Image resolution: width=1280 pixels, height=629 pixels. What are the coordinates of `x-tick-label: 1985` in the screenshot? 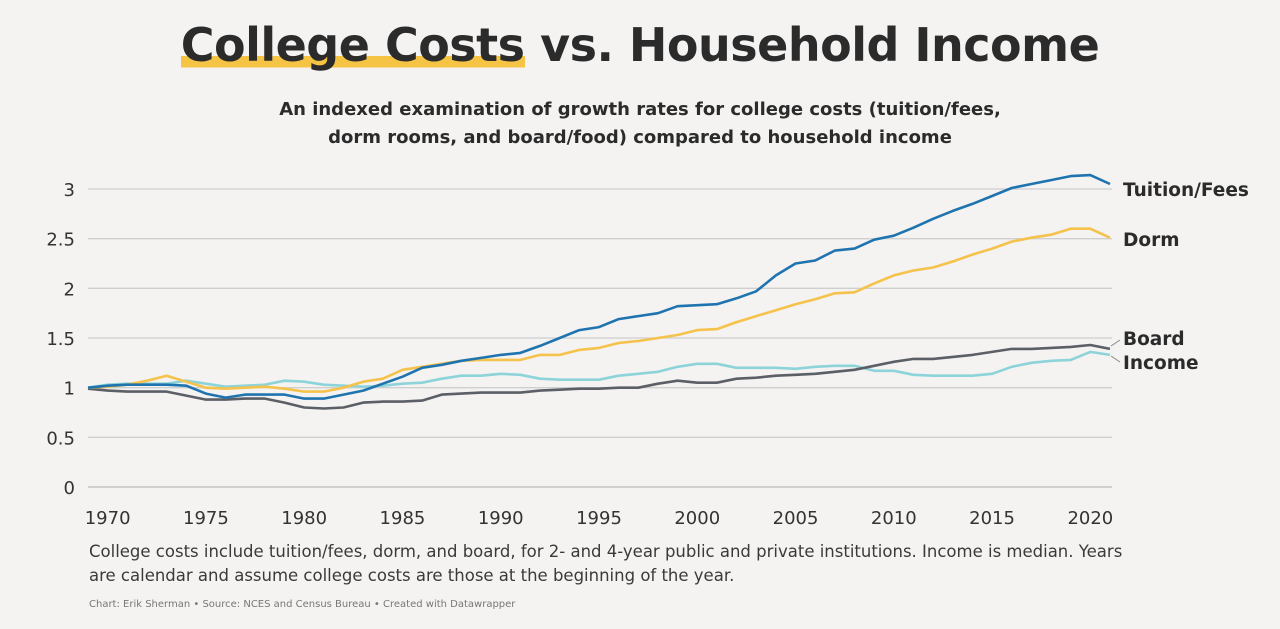 It's located at (403, 518).